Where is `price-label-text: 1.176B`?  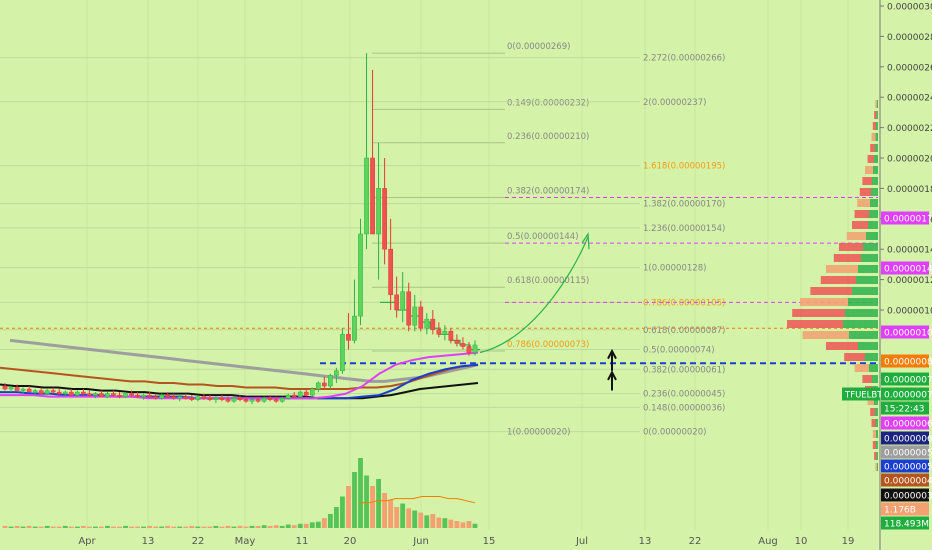 price-label-text: 1.176B is located at coordinates (900, 511).